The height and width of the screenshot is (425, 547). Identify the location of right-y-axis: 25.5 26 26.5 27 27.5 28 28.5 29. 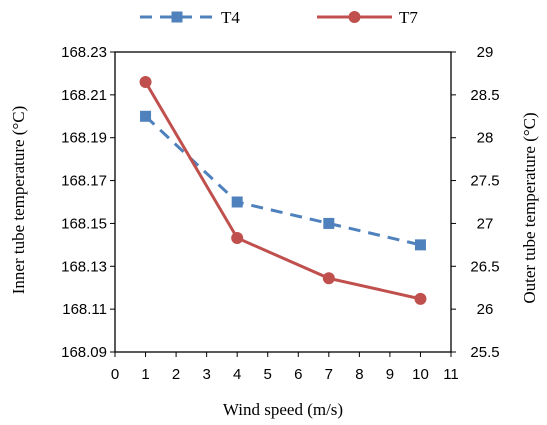
(475, 202).